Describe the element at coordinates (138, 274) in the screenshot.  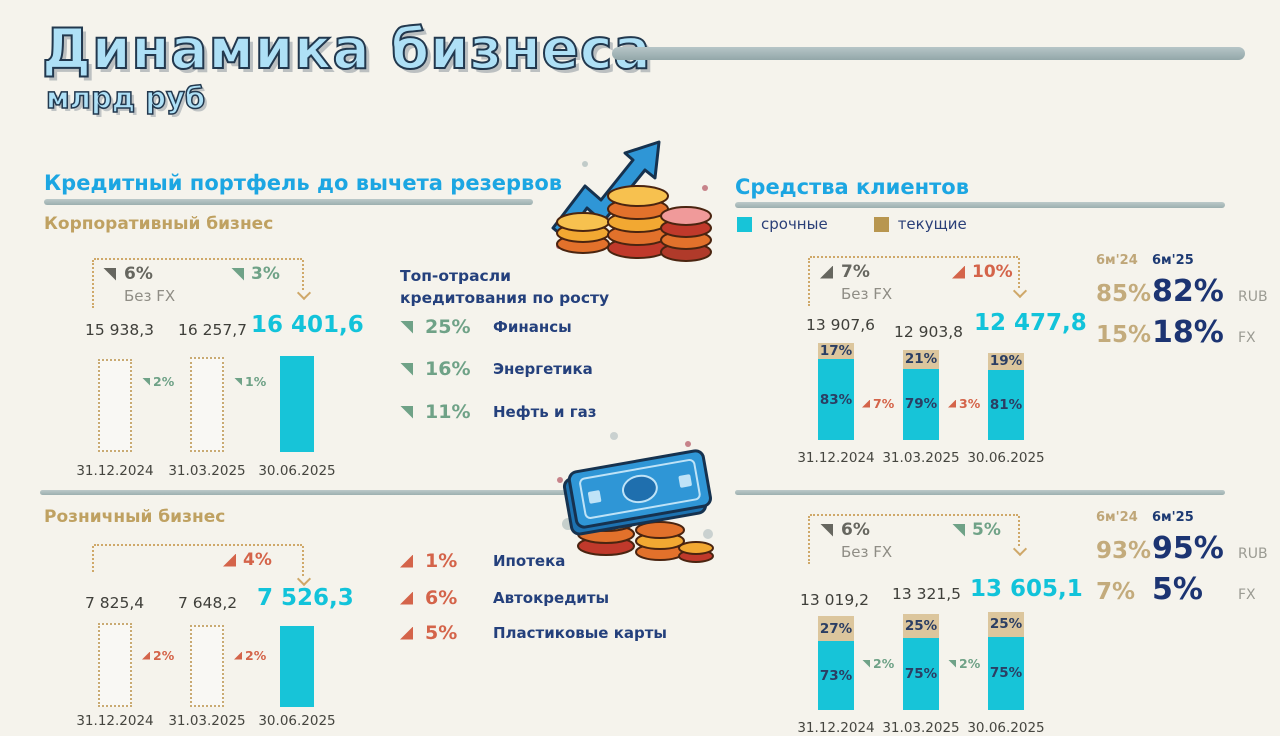
I see `fx-change-value: 6%` at that location.